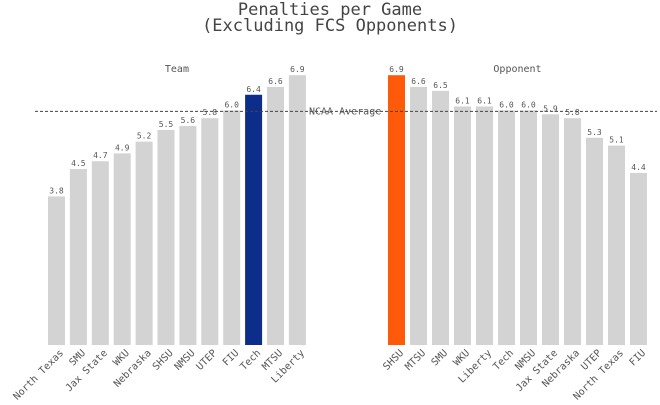  I want to click on chart-title: Penalties per Game, so click(330, 10).